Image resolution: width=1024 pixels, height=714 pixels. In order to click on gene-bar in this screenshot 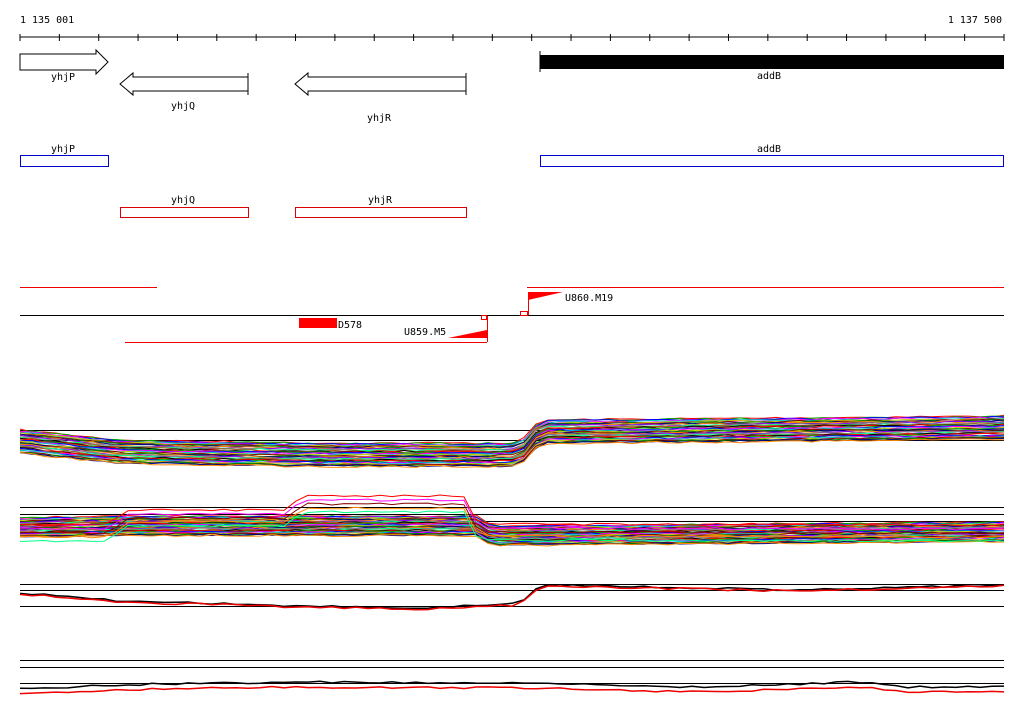, I will do `click(772, 62)`.